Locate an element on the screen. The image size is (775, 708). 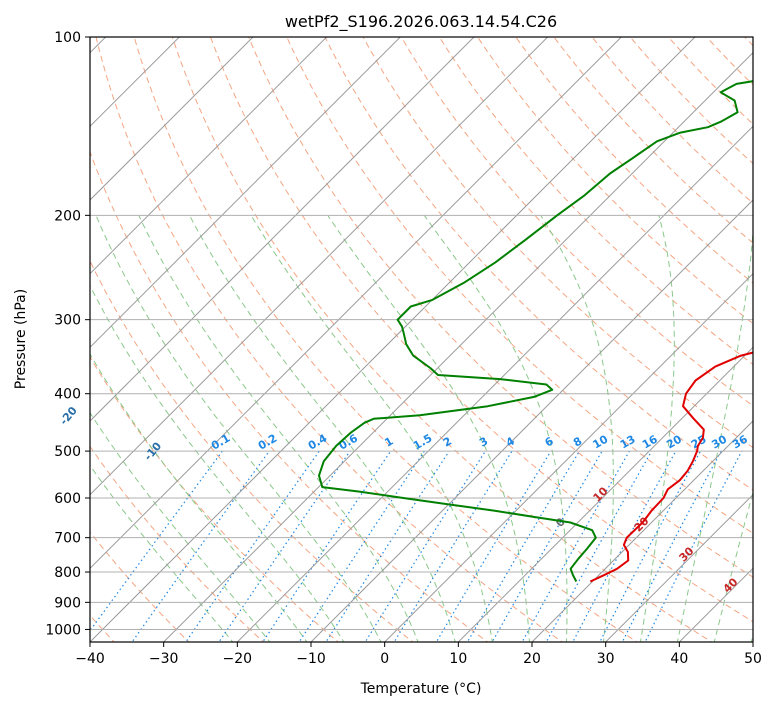
y-tick-label: 600 is located at coordinates (67, 499).